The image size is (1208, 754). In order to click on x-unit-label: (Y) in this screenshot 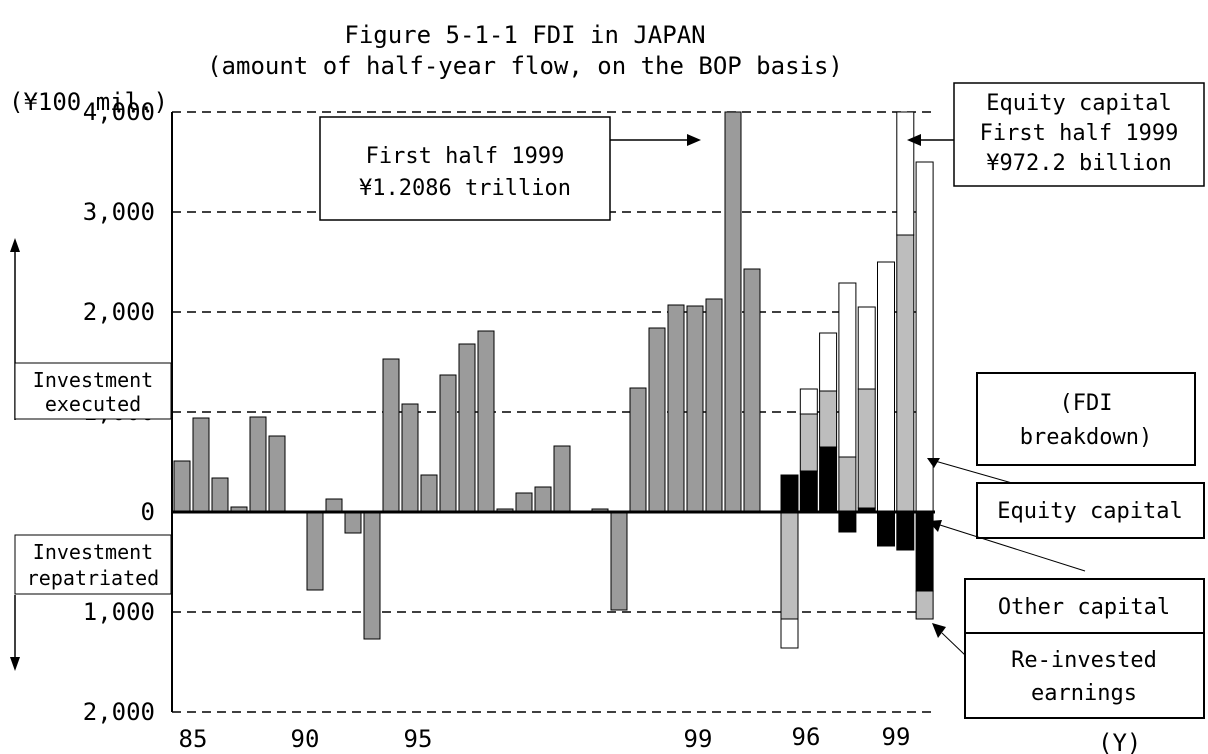, I will do `click(1119, 741)`.